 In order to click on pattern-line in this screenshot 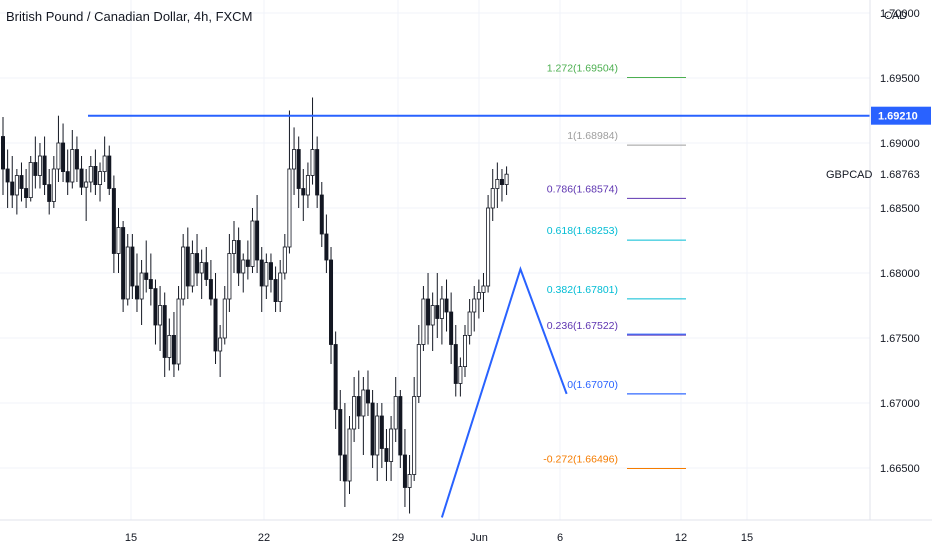, I will do `click(504, 392)`.